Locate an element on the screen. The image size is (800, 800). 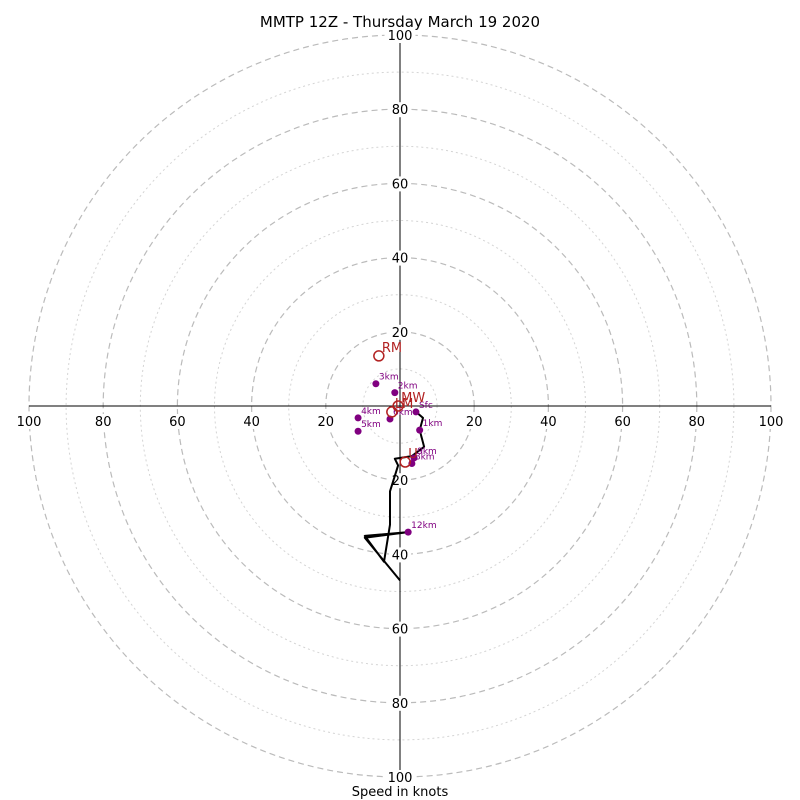
marker-LM is located at coordinates (392, 412).